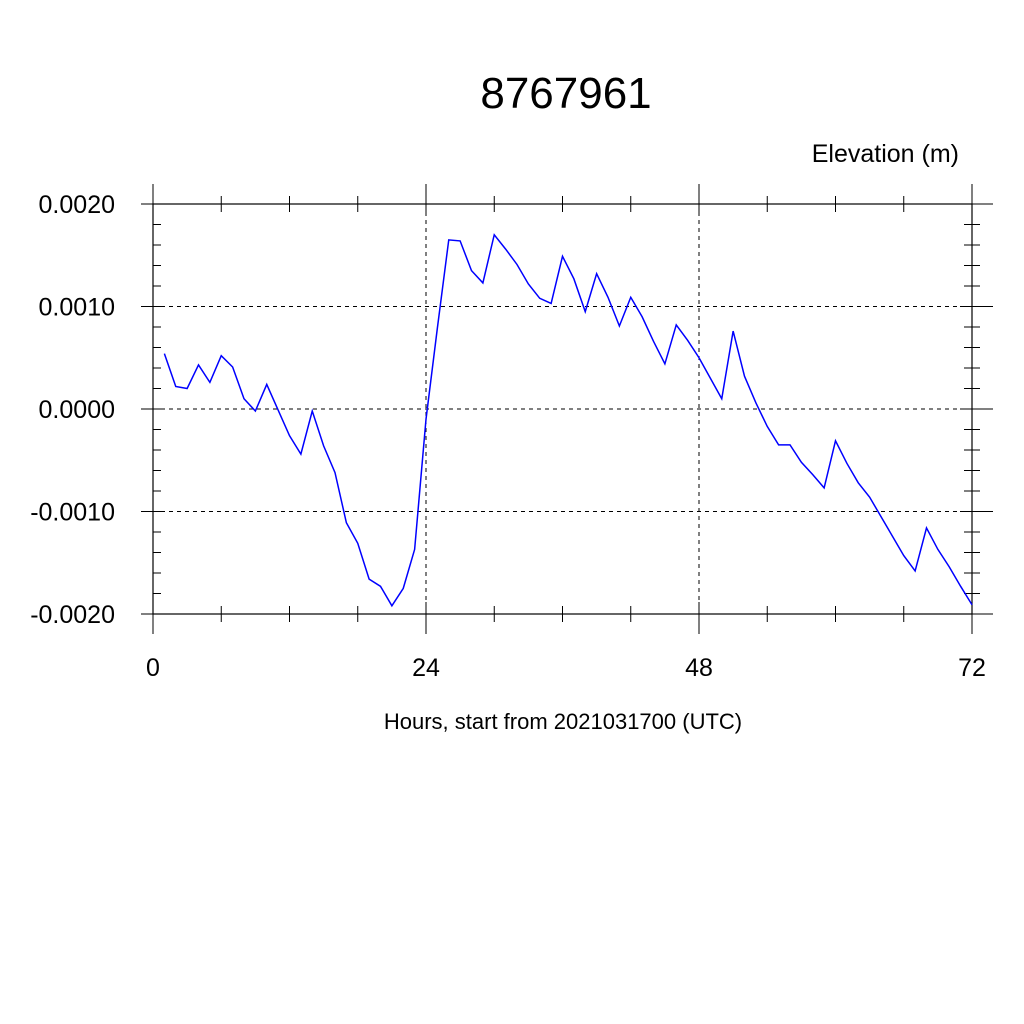 This screenshot has width=1024, height=1024. What do you see at coordinates (565, 93) in the screenshot?
I see `chart-title: 8767961` at bounding box center [565, 93].